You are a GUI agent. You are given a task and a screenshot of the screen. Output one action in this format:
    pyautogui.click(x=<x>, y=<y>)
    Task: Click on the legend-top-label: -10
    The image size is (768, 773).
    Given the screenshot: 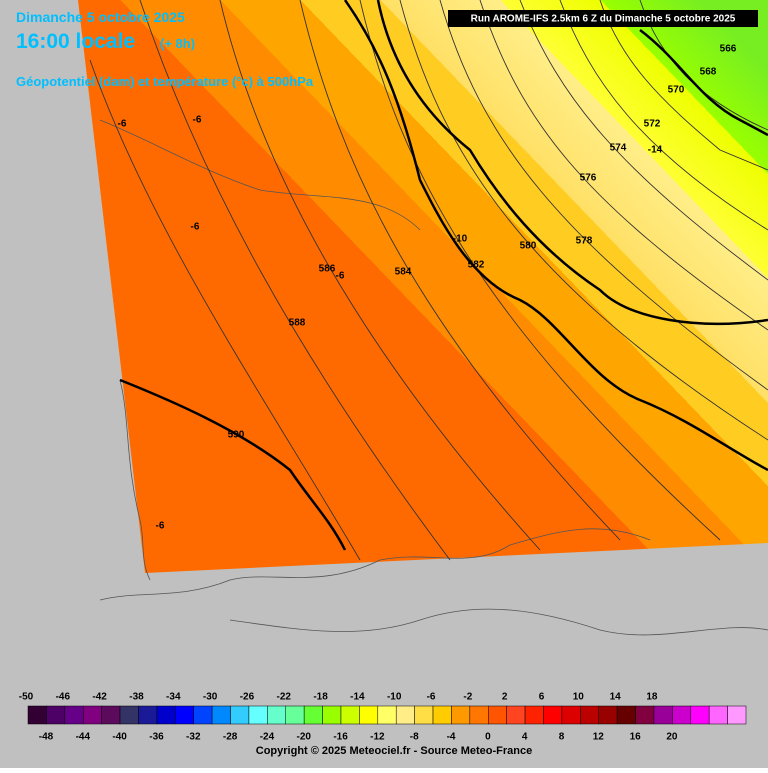 What is the action you would take?
    pyautogui.click(x=394, y=697)
    